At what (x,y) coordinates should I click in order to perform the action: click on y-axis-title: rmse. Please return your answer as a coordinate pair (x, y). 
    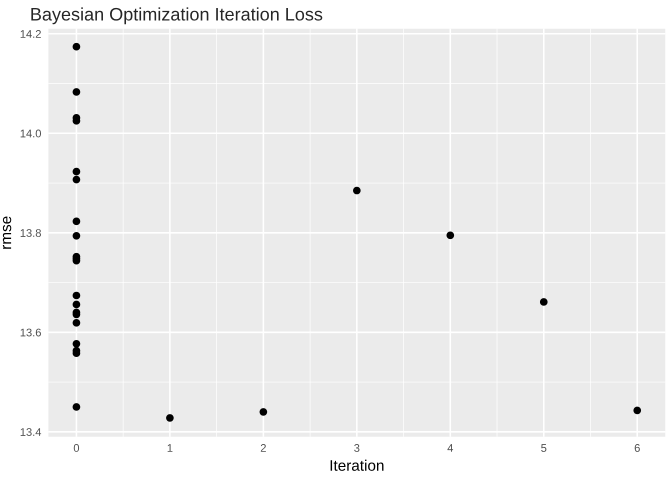
    Looking at the image, I should click on (7, 232).